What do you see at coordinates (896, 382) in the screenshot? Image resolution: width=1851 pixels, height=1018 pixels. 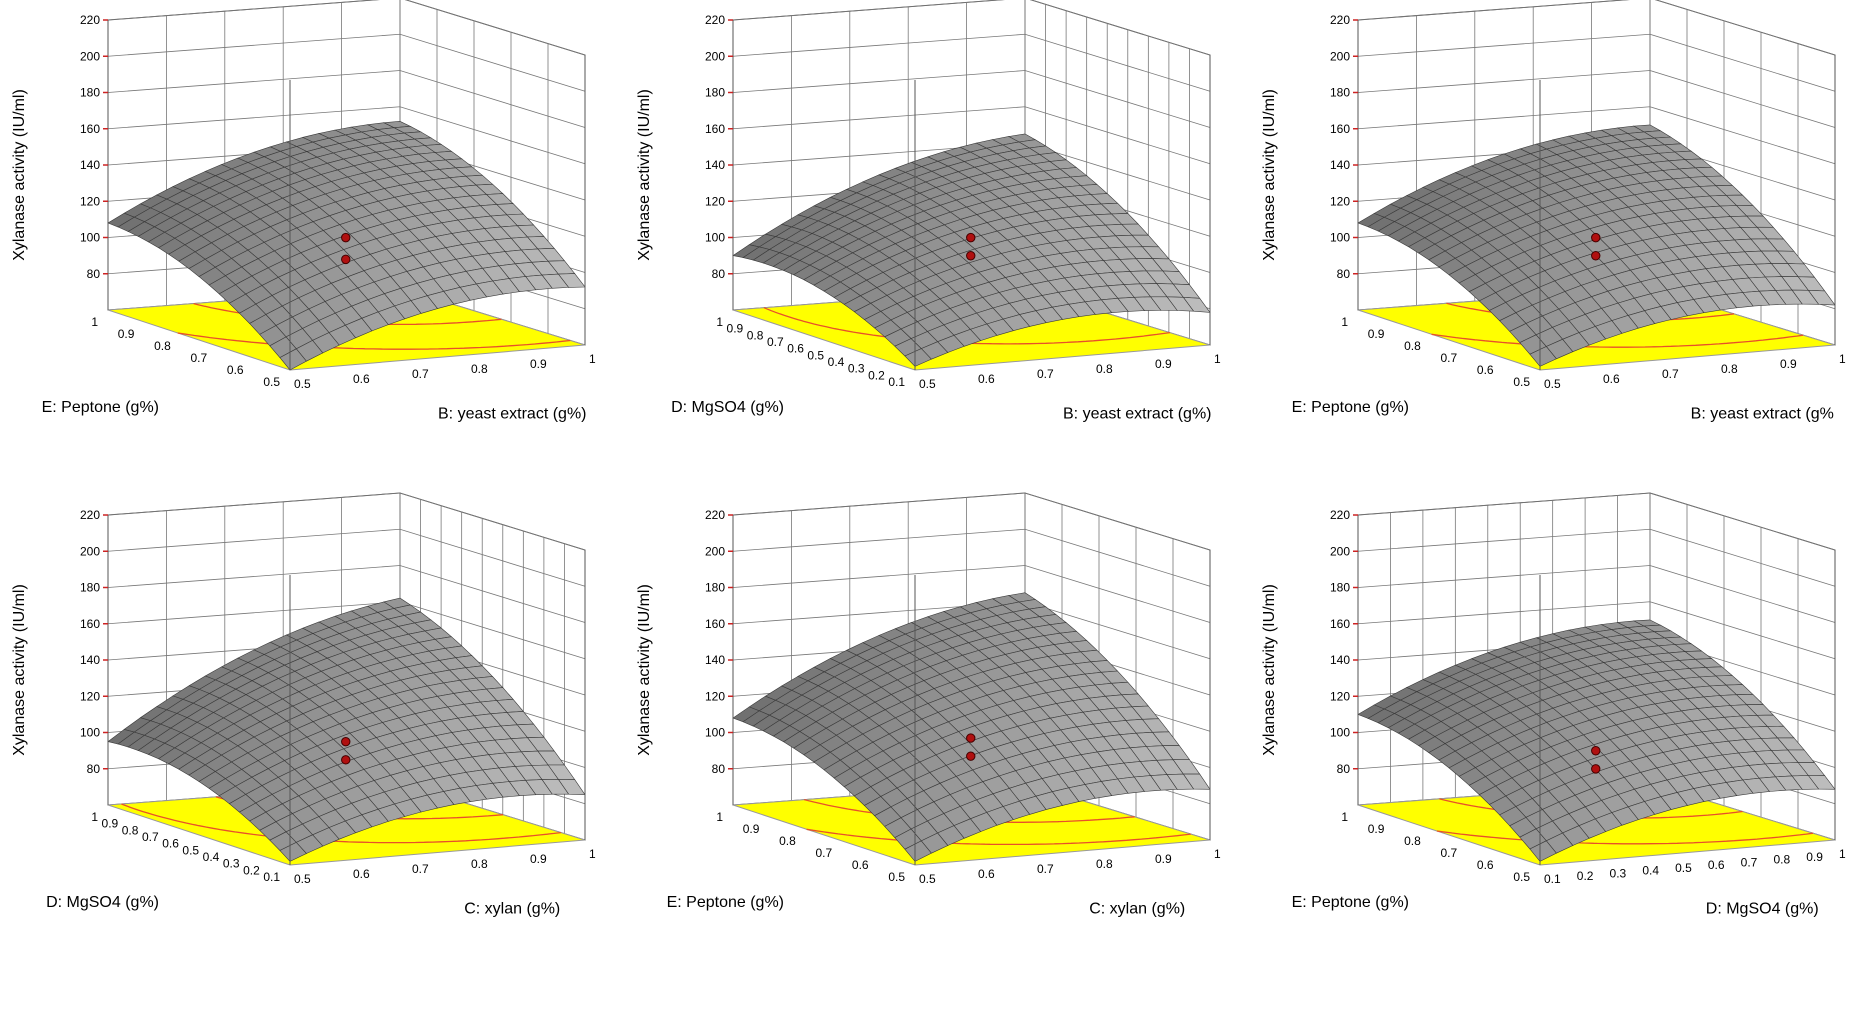 I see `y-tick-label: 0.1` at bounding box center [896, 382].